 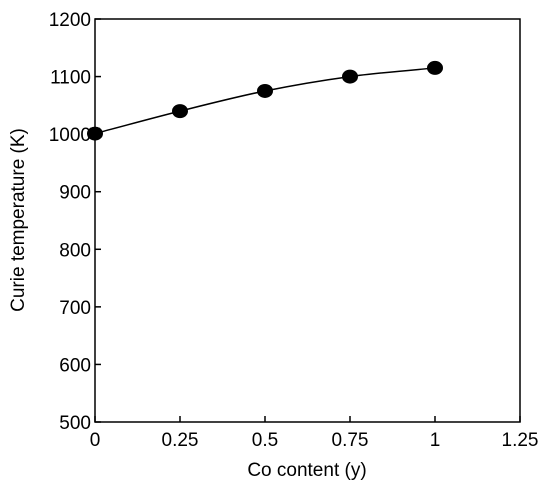 I want to click on y-tick-label: 600, so click(x=75, y=365).